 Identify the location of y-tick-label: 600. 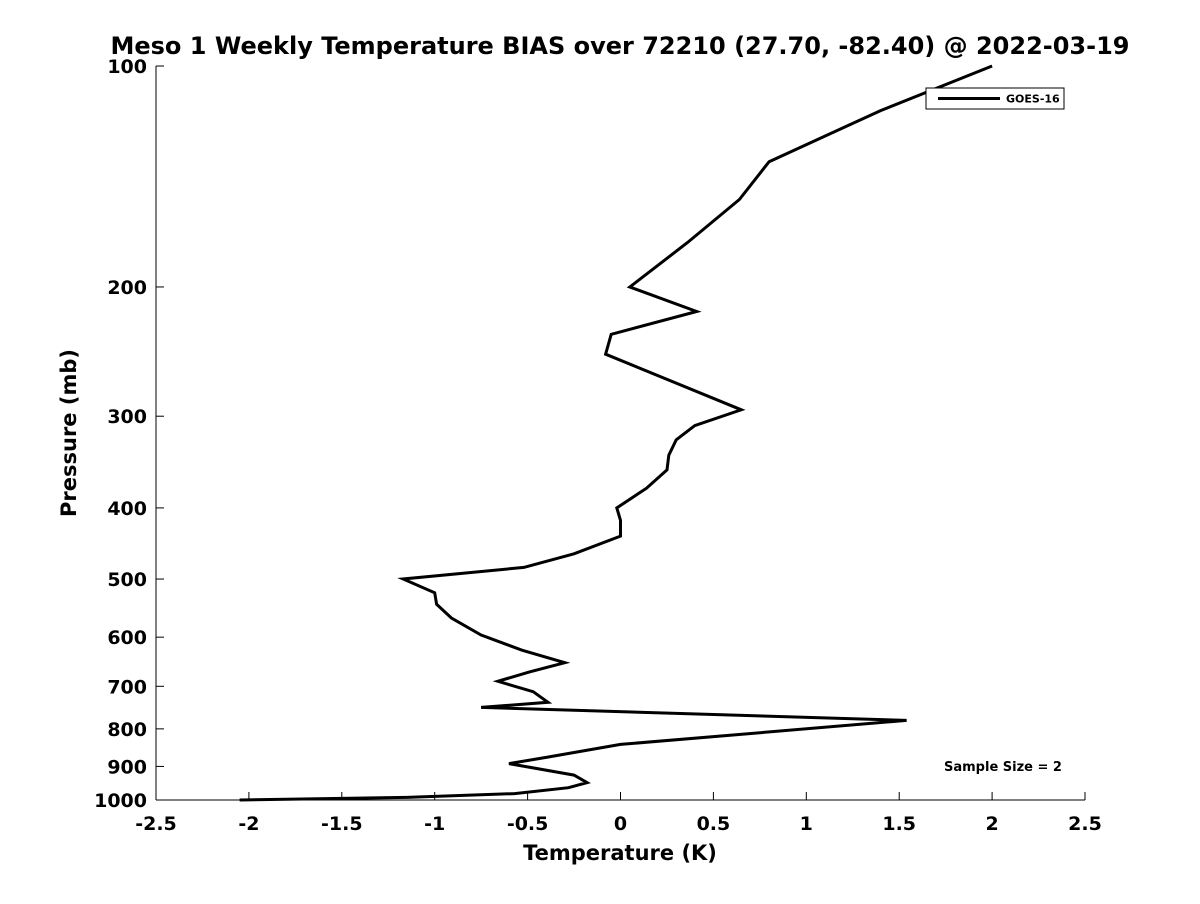
(127, 638).